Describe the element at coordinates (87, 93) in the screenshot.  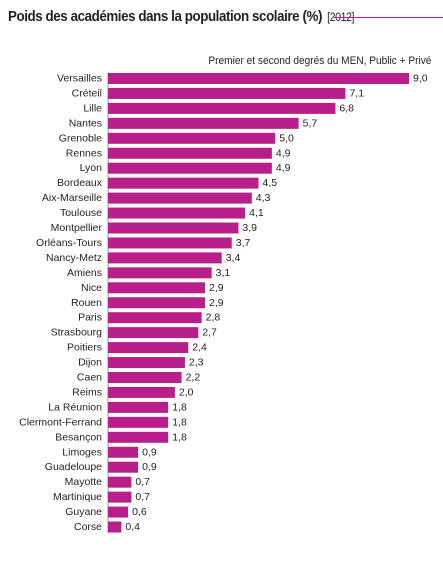
I see `category-label: Créteil` at that location.